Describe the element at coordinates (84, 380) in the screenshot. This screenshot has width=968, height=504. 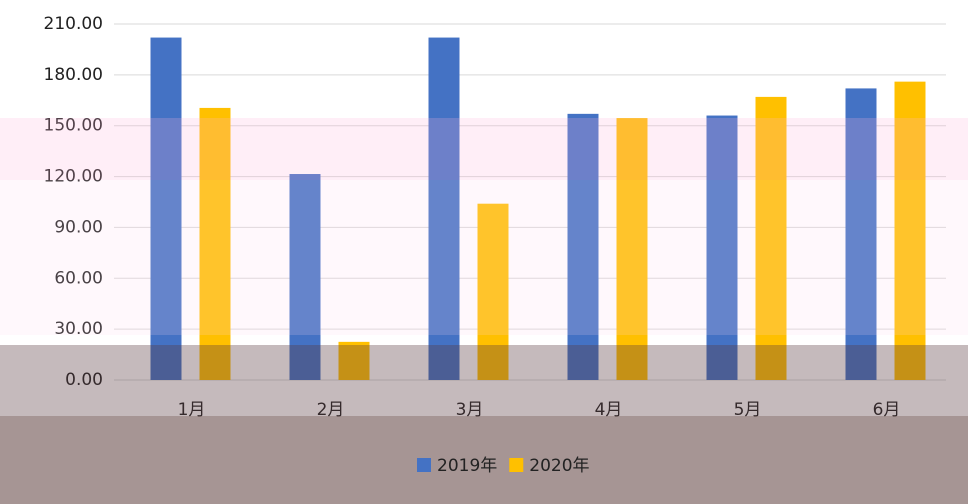
I see `y-tick-label: 0.00` at that location.